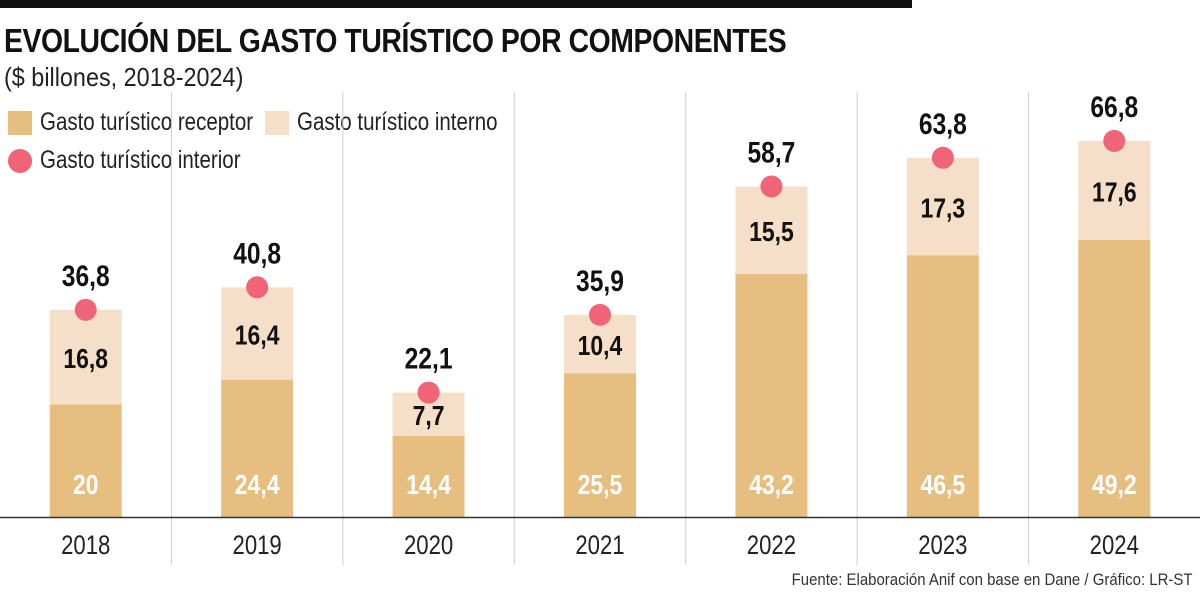  What do you see at coordinates (1114, 378) in the screenshot?
I see `bar-receptor-2024` at bounding box center [1114, 378].